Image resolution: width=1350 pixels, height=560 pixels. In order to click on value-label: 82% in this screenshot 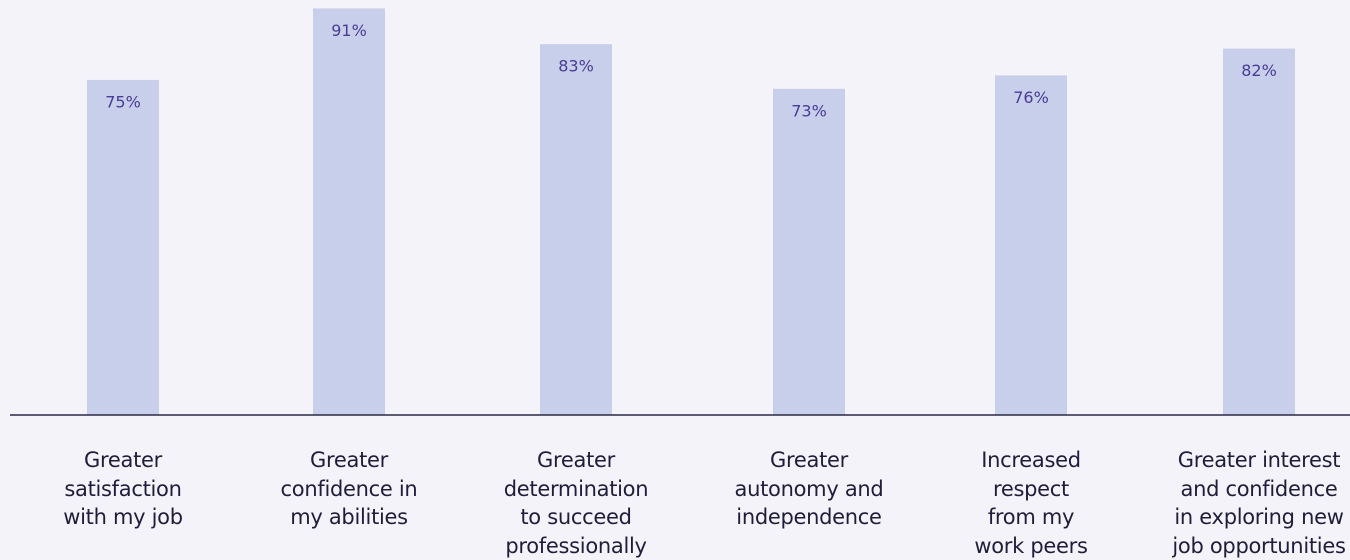, I will do `click(1259, 70)`.